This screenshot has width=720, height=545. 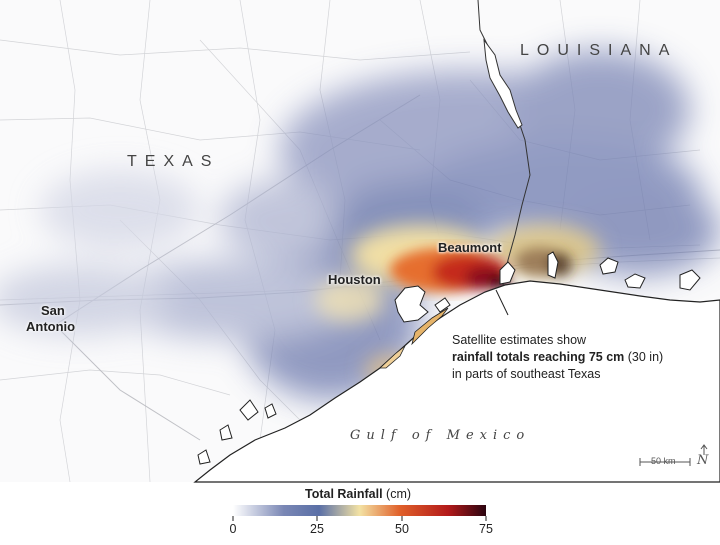 I want to click on legend-tick-label-50: 50, so click(x=402, y=529).